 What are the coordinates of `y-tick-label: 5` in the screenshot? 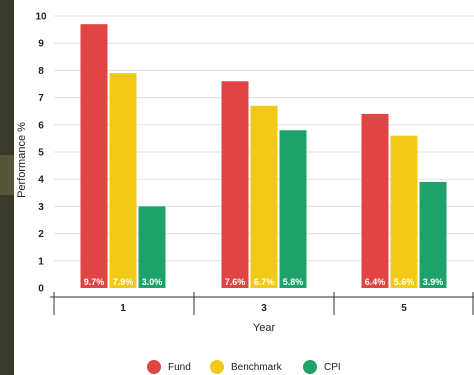 It's located at (41, 153).